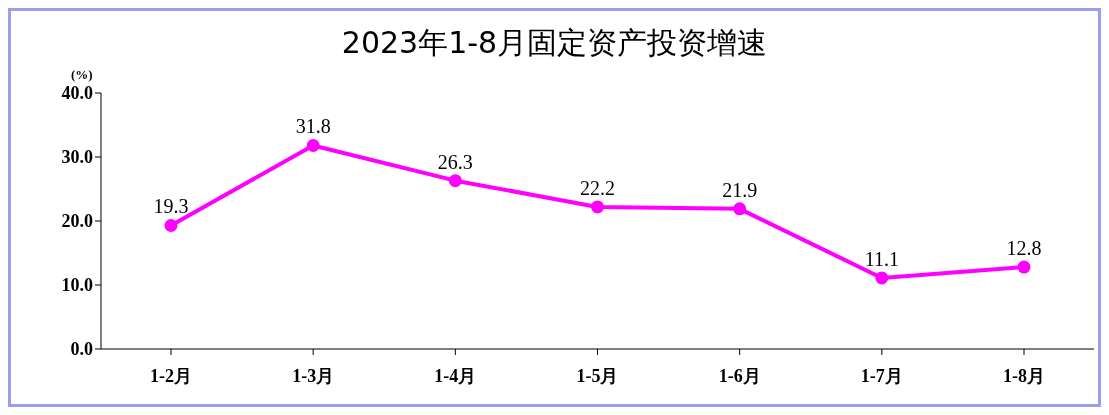 This screenshot has width=1109, height=415. Describe the element at coordinates (77, 285) in the screenshot. I see `y-tick-label: 10.0` at that location.